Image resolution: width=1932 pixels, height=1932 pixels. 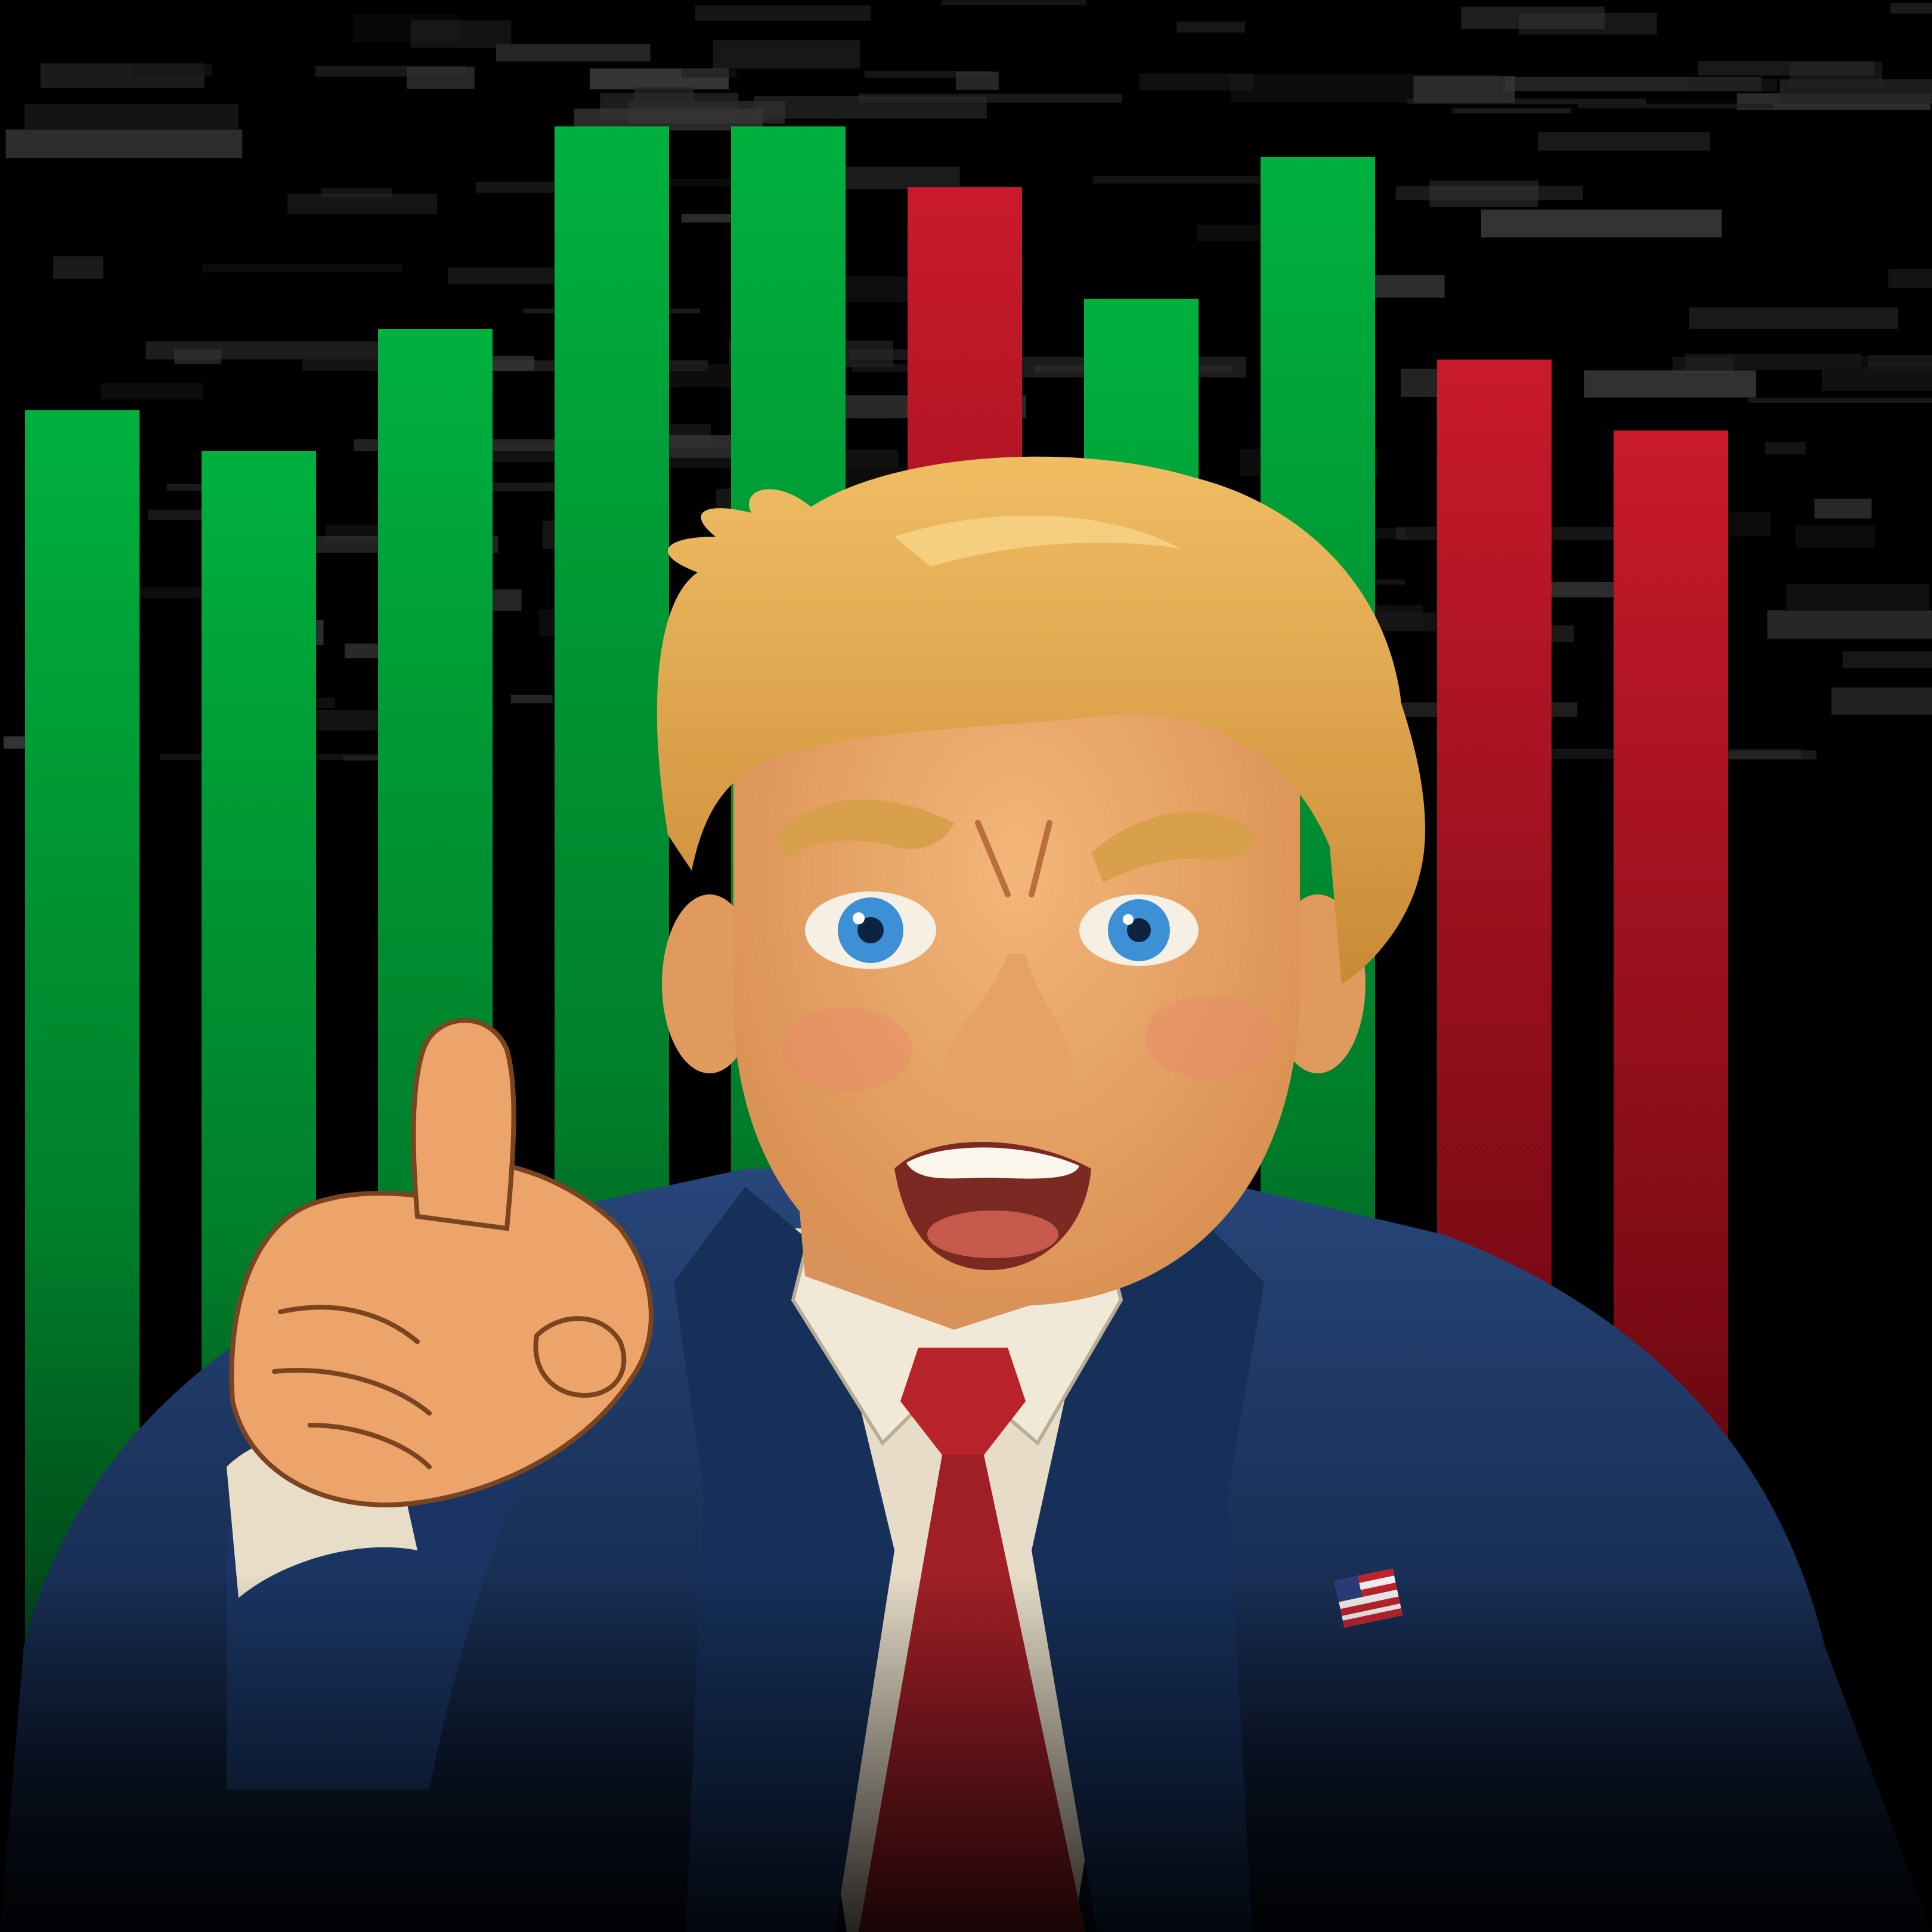 What do you see at coordinates (1128, 920) in the screenshot?
I see `right-eye-glint` at bounding box center [1128, 920].